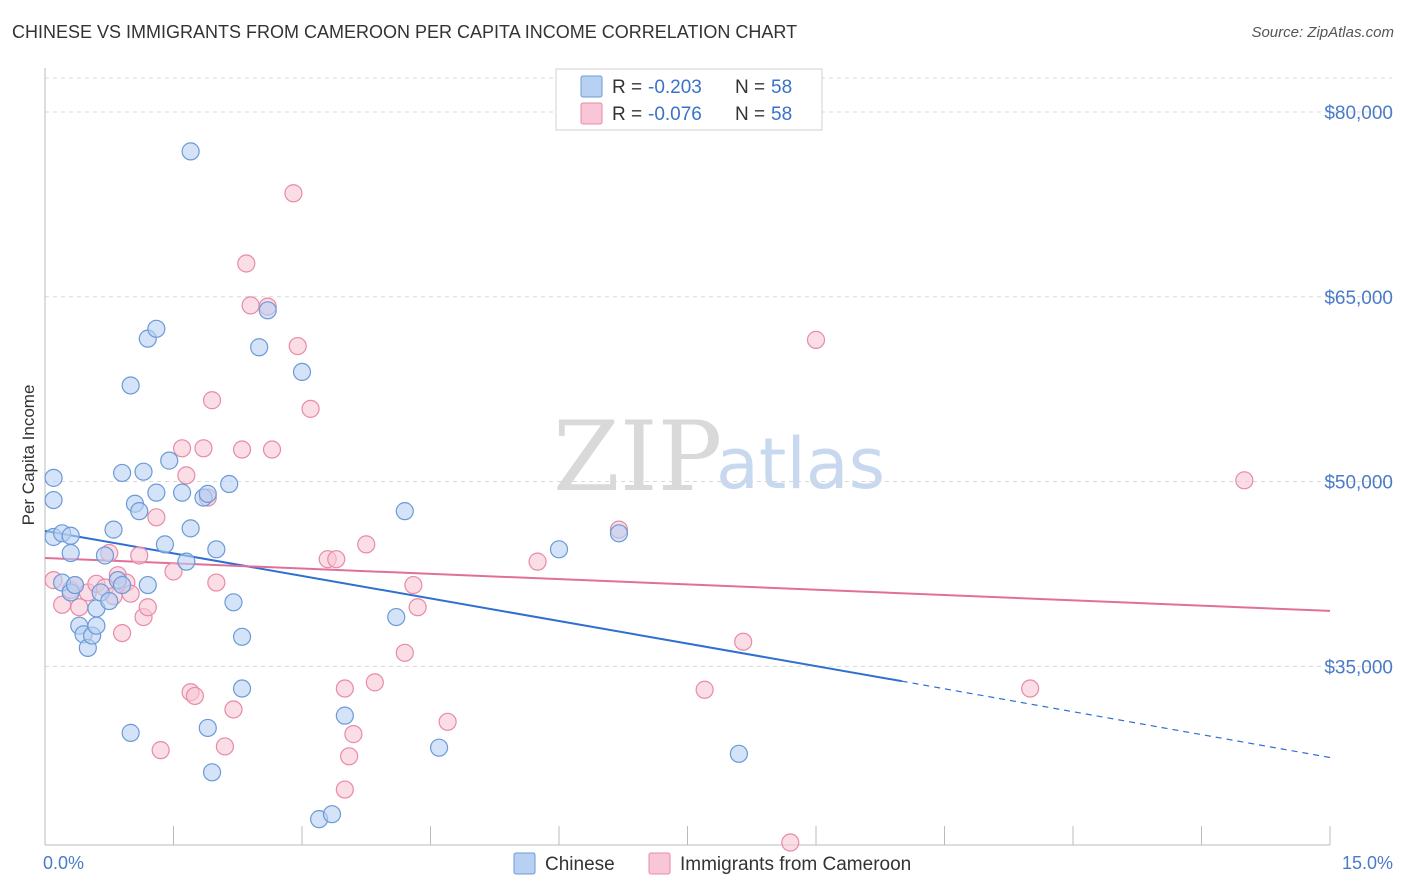 This screenshot has height=892, width=1406. What do you see at coordinates (689, 99) in the screenshot?
I see `legend: R = -0.203 N = 58 R = -0.076 N = 58` at bounding box center [689, 99].